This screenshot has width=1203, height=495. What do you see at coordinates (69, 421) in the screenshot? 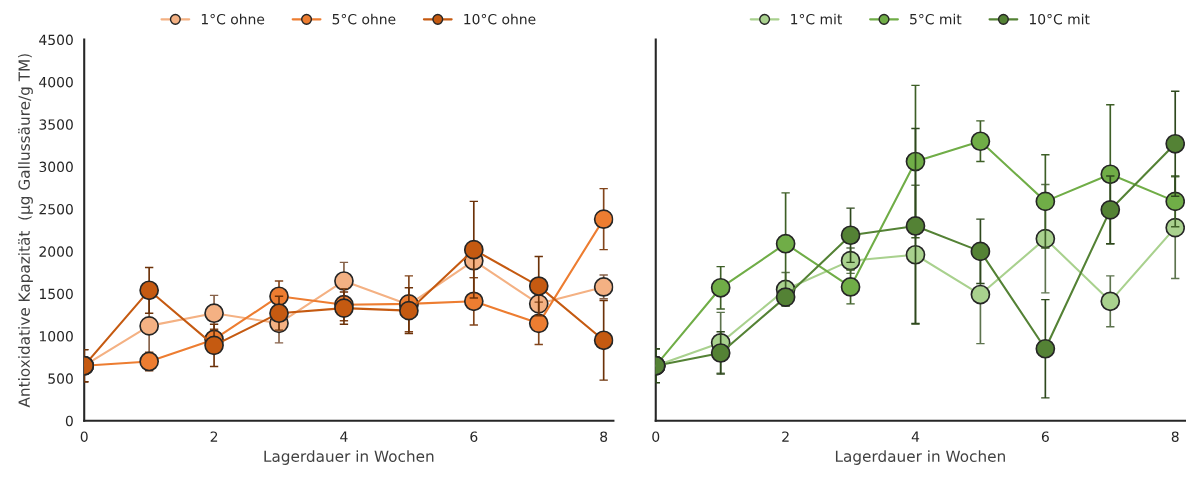
I see `y-tick-label: 0` at bounding box center [69, 421].